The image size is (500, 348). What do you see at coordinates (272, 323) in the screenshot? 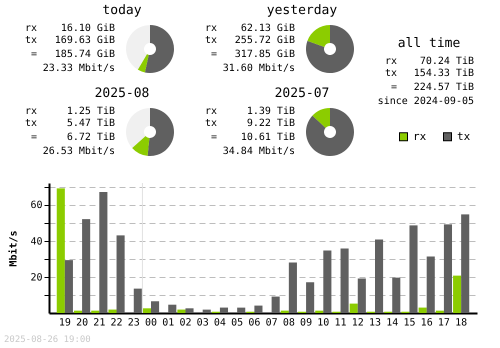
I see `x-tick-label: 07` at bounding box center [272, 323].